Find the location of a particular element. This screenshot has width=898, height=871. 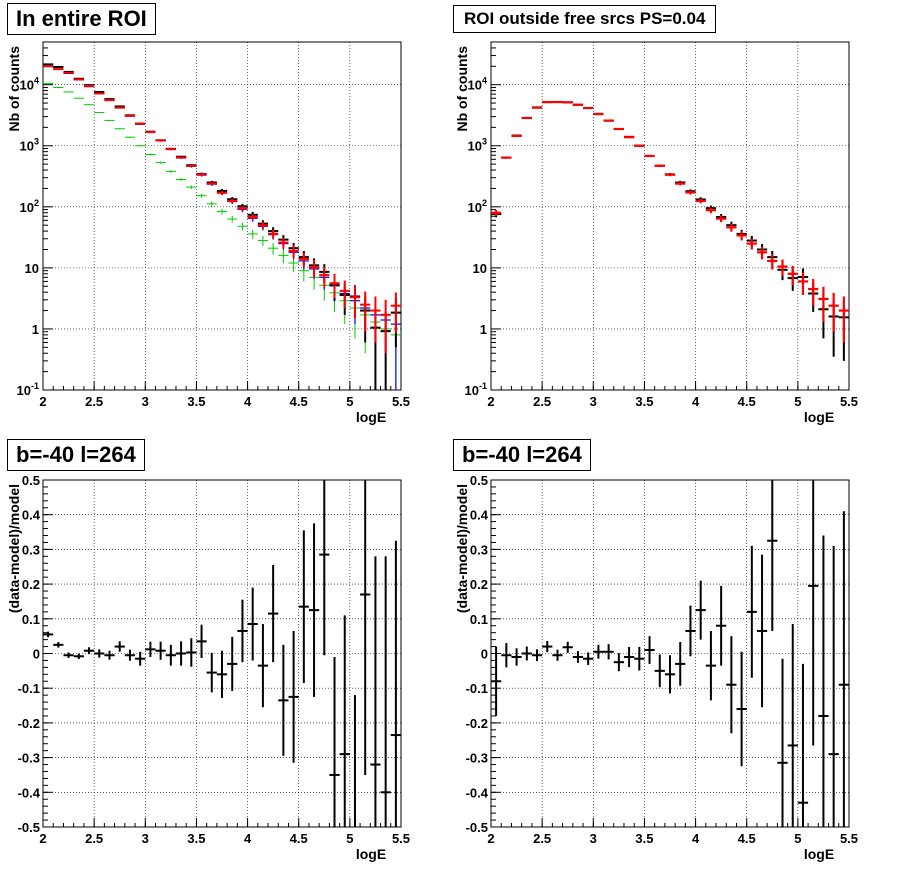

panel-title-3: b=-40 l=264 is located at coordinates (76, 455).